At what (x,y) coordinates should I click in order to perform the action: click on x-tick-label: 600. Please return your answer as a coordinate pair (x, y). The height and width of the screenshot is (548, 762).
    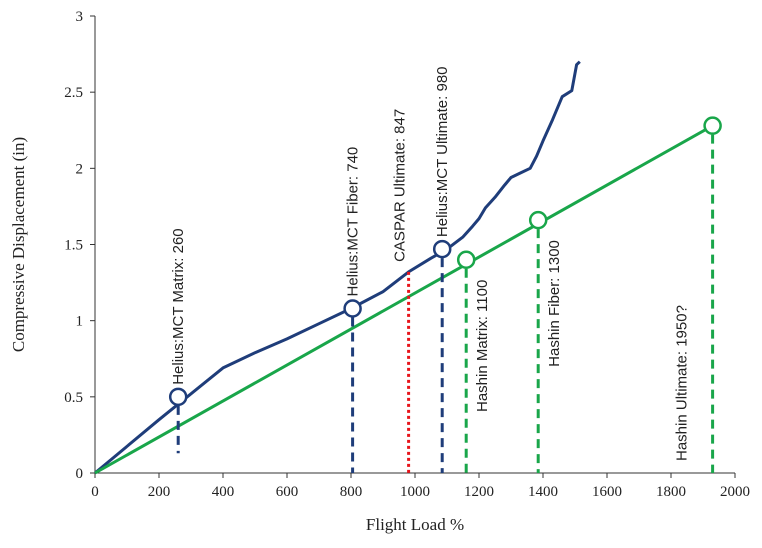
    Looking at the image, I should click on (287, 492).